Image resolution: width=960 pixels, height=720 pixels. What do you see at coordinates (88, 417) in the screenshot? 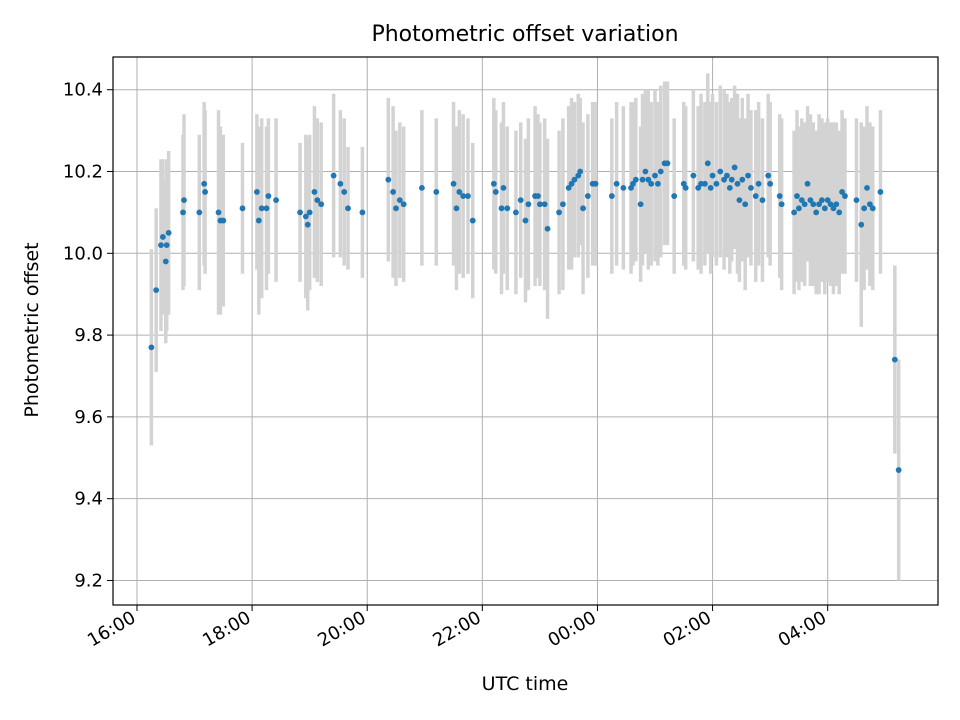
I see `y-tick-label: 9.6` at bounding box center [88, 417].